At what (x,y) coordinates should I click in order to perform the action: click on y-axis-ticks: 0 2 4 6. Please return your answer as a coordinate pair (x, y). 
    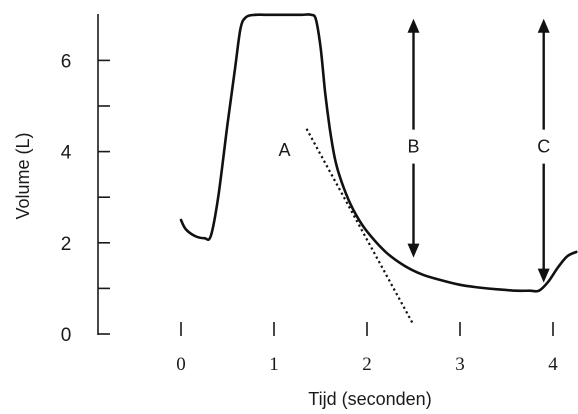
    Looking at the image, I should click on (85, 198).